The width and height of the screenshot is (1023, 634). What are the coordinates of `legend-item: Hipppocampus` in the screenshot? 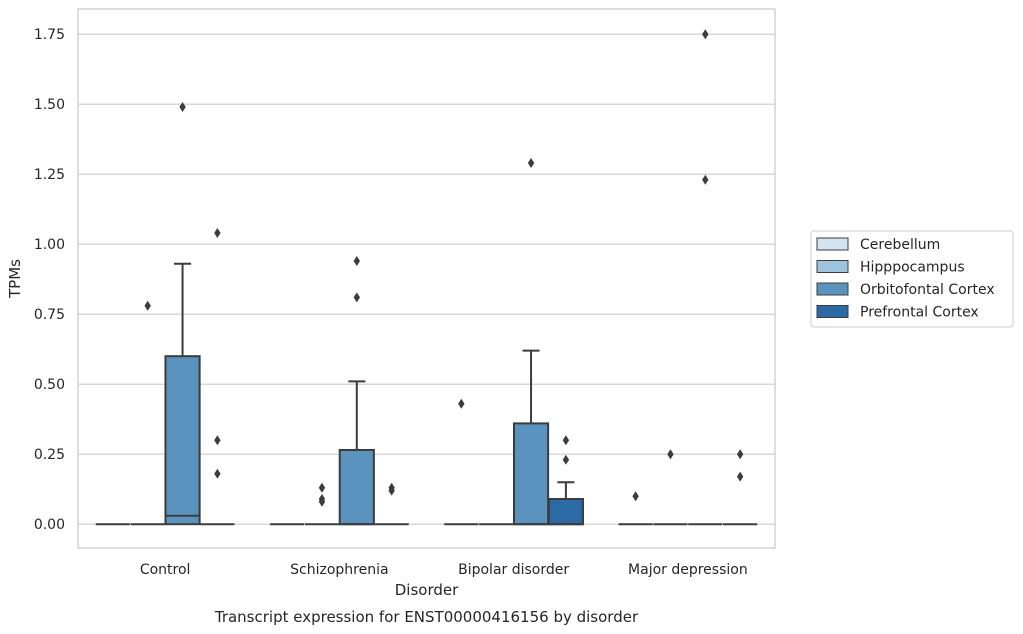 It's located at (890, 268).